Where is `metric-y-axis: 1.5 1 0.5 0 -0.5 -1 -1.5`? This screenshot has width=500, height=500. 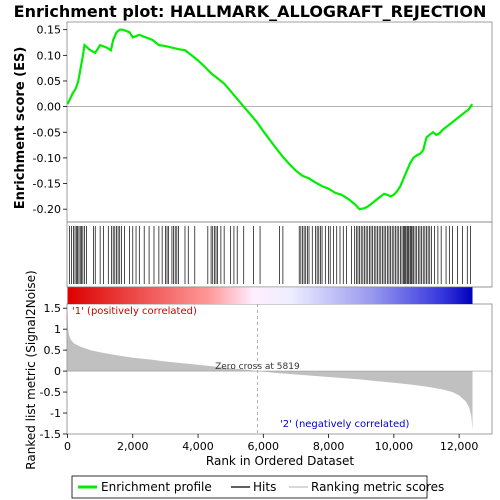 metric-y-axis: 1.5 1 0.5 0 -0.5 -1 -1.5 is located at coordinates (53, 371).